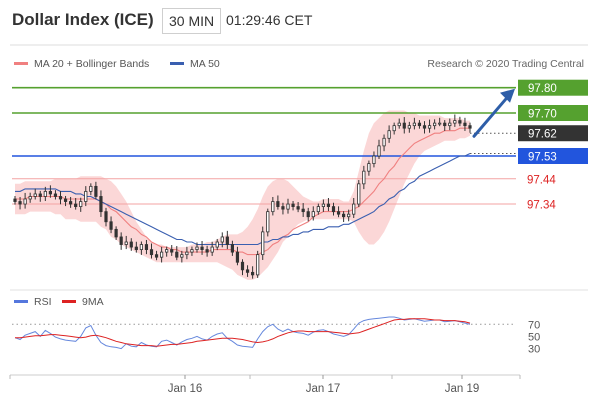 This screenshot has height=410, width=598. What do you see at coordinates (59, 302) in the screenshot?
I see `rsi-legend: RSI 9MA` at bounding box center [59, 302].